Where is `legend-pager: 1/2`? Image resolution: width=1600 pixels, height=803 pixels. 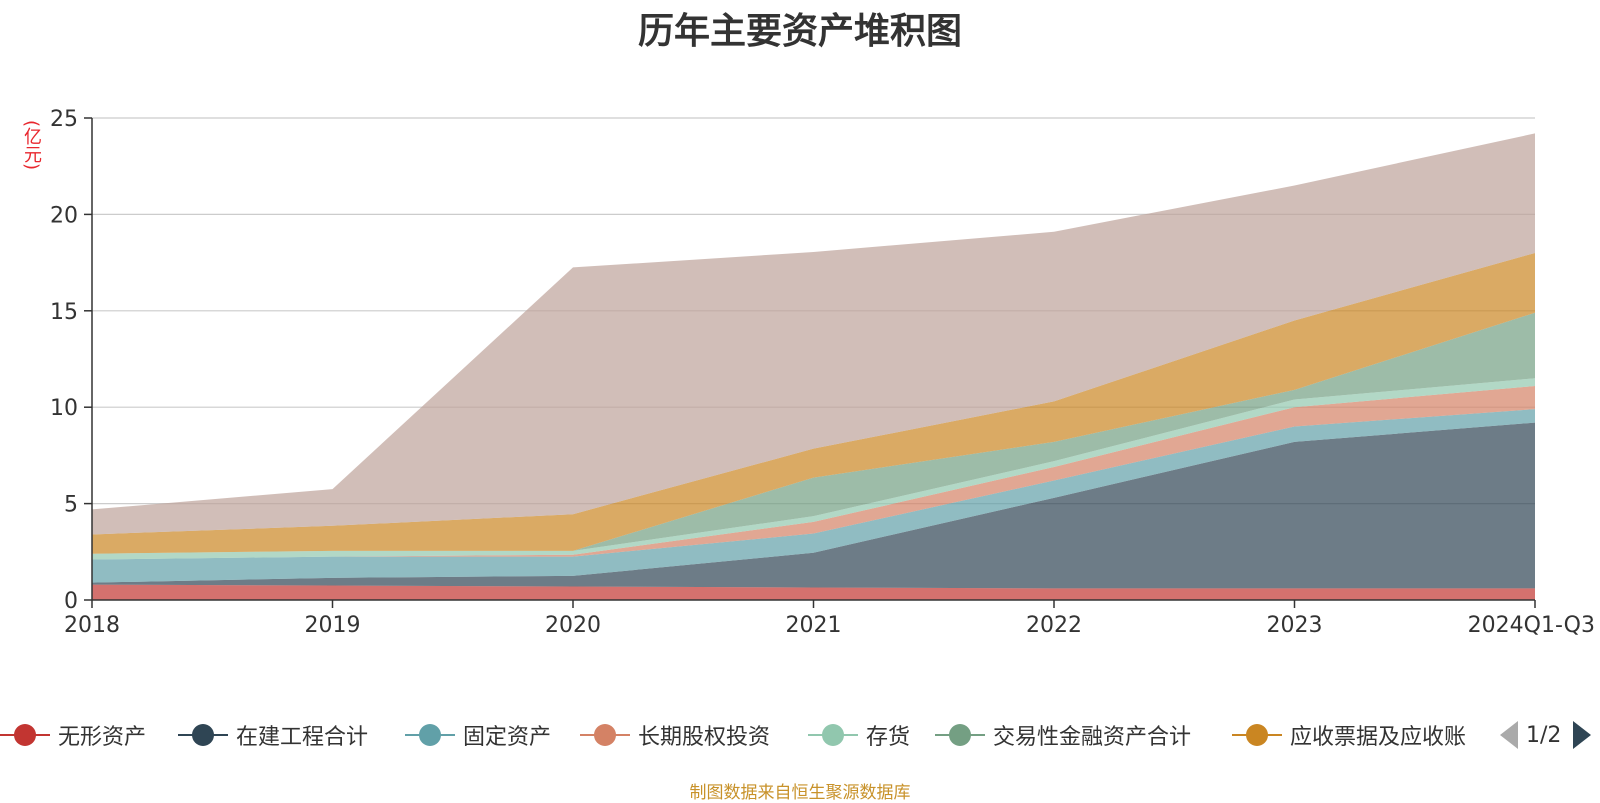 legend-pager: 1/2 is located at coordinates (1546, 735).